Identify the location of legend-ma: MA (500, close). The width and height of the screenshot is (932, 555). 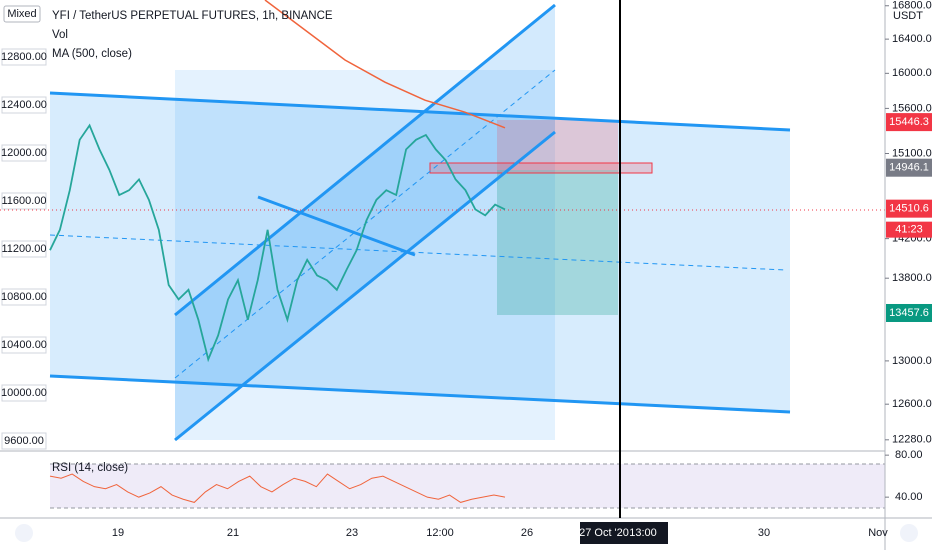
(92, 54).